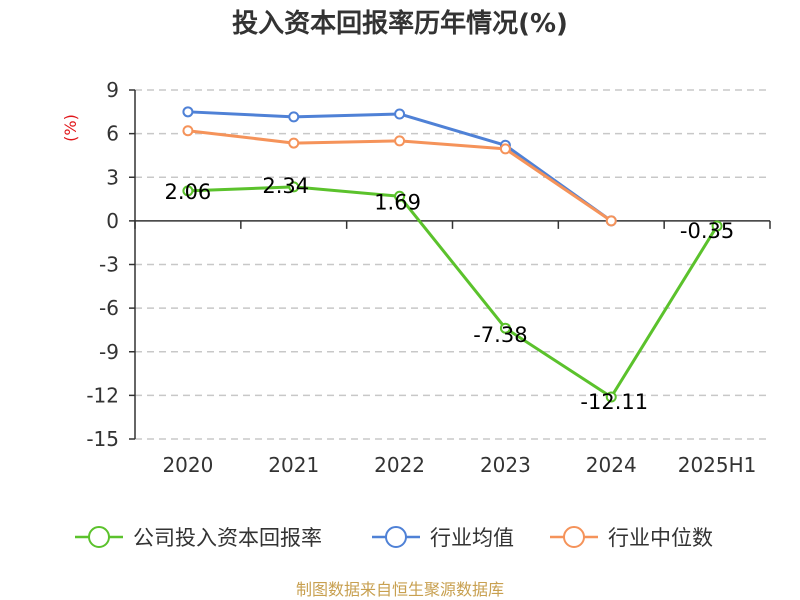 The image size is (800, 600). What do you see at coordinates (293, 465) in the screenshot?
I see `x-tick-label: 2021` at bounding box center [293, 465].